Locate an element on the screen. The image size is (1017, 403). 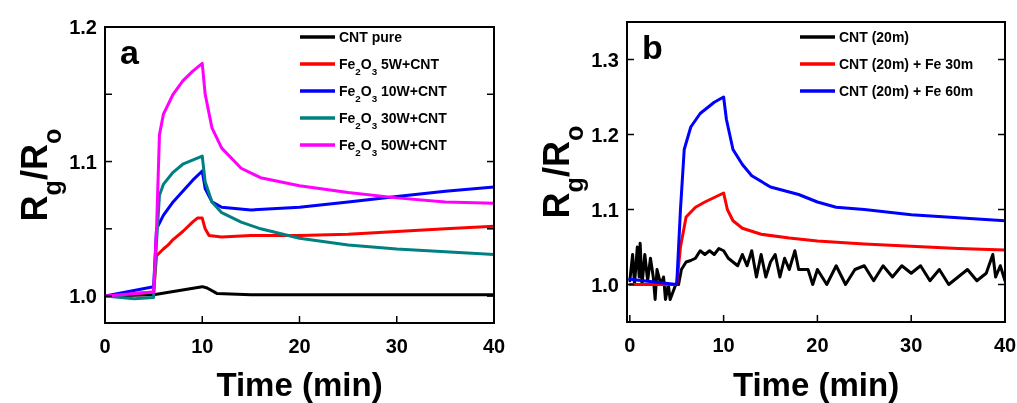
legend-label: Fe$_{2}$O$_{3}$ 30W+CNT is located at coordinates (393, 120).